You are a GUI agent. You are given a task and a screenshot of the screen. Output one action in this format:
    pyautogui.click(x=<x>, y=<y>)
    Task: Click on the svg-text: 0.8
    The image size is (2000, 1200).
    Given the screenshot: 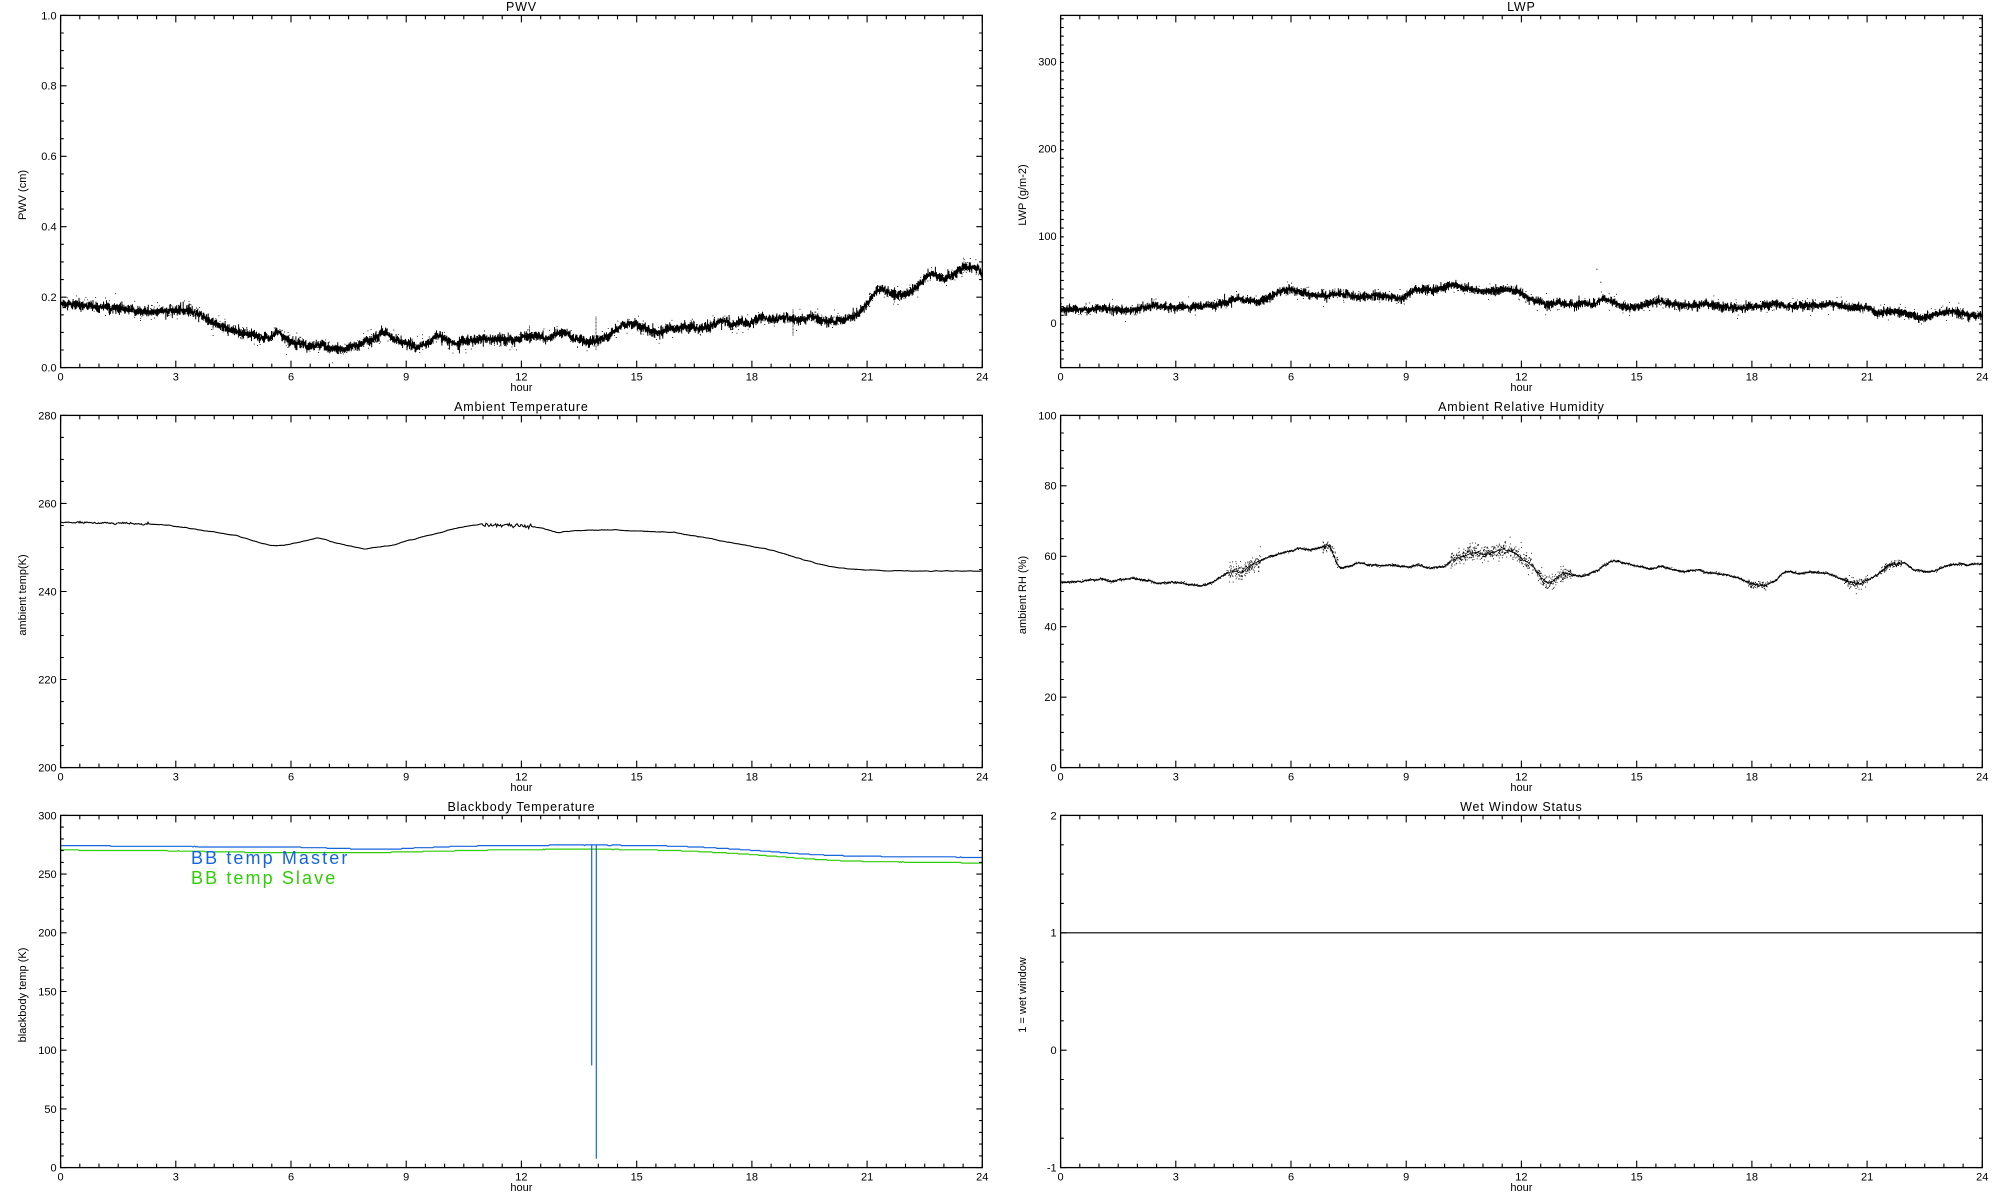 What is the action you would take?
    pyautogui.click(x=48, y=87)
    